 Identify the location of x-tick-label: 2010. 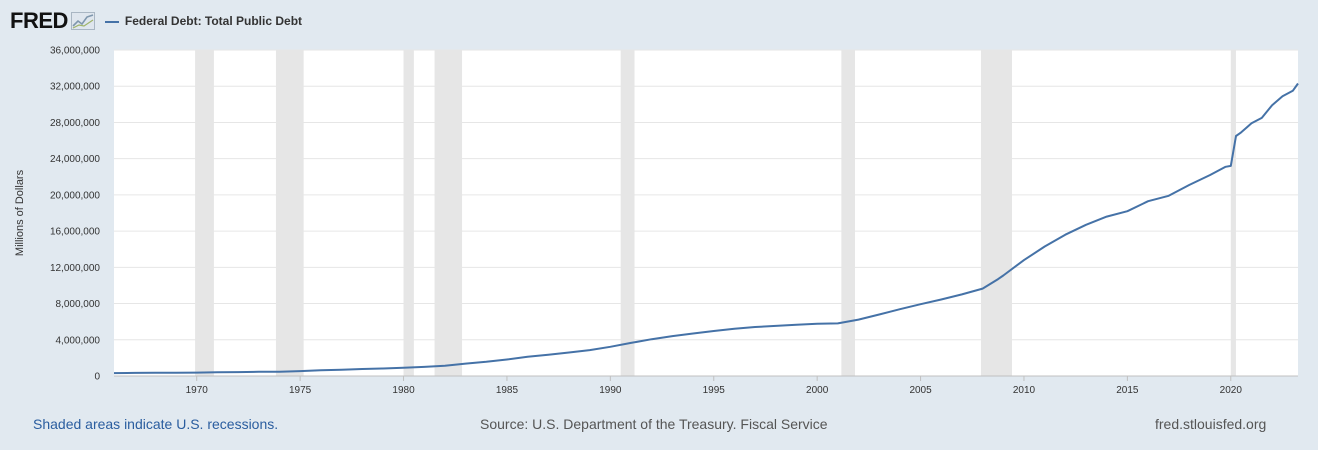
(1024, 390).